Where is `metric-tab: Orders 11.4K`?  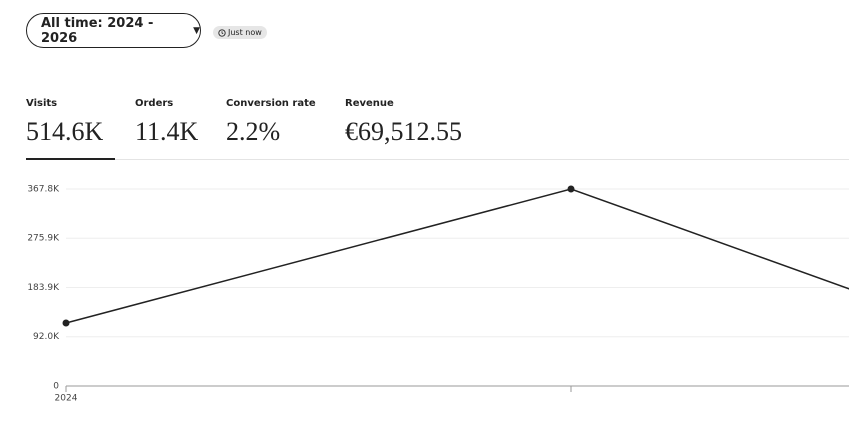
metric-tab: Orders 11.4K is located at coordinates (166, 122).